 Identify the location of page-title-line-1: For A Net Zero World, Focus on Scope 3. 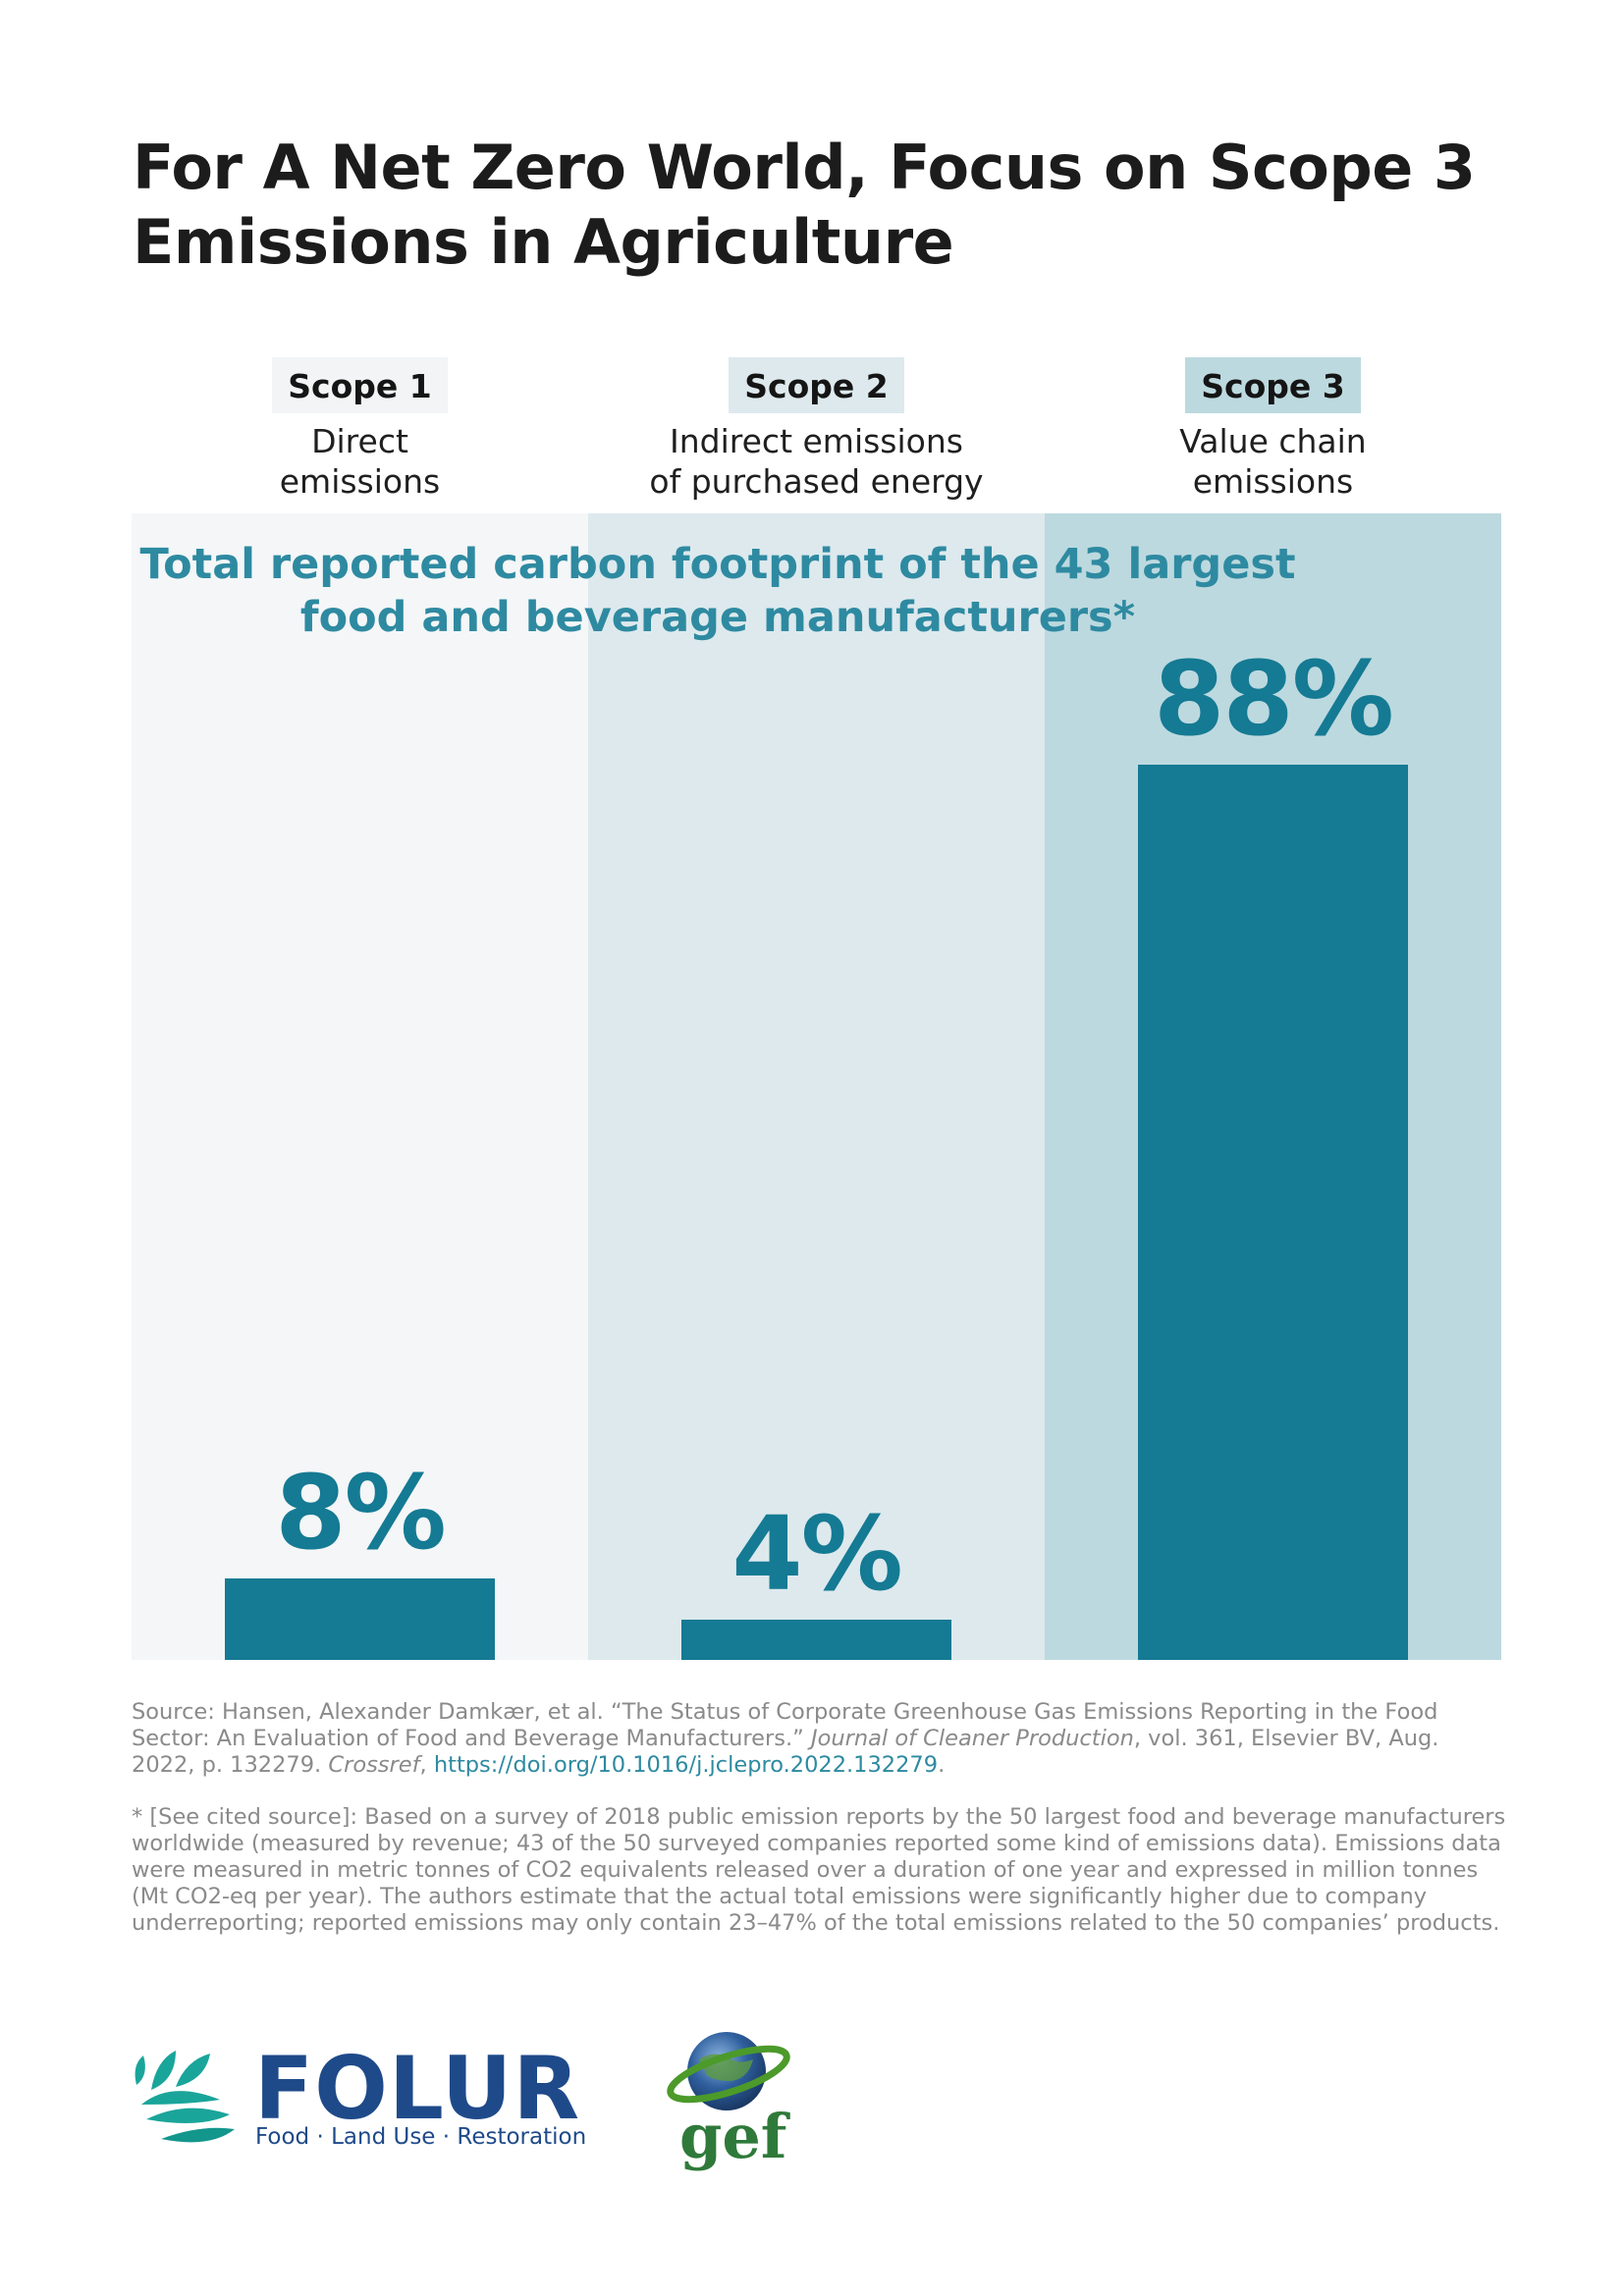
(804, 167).